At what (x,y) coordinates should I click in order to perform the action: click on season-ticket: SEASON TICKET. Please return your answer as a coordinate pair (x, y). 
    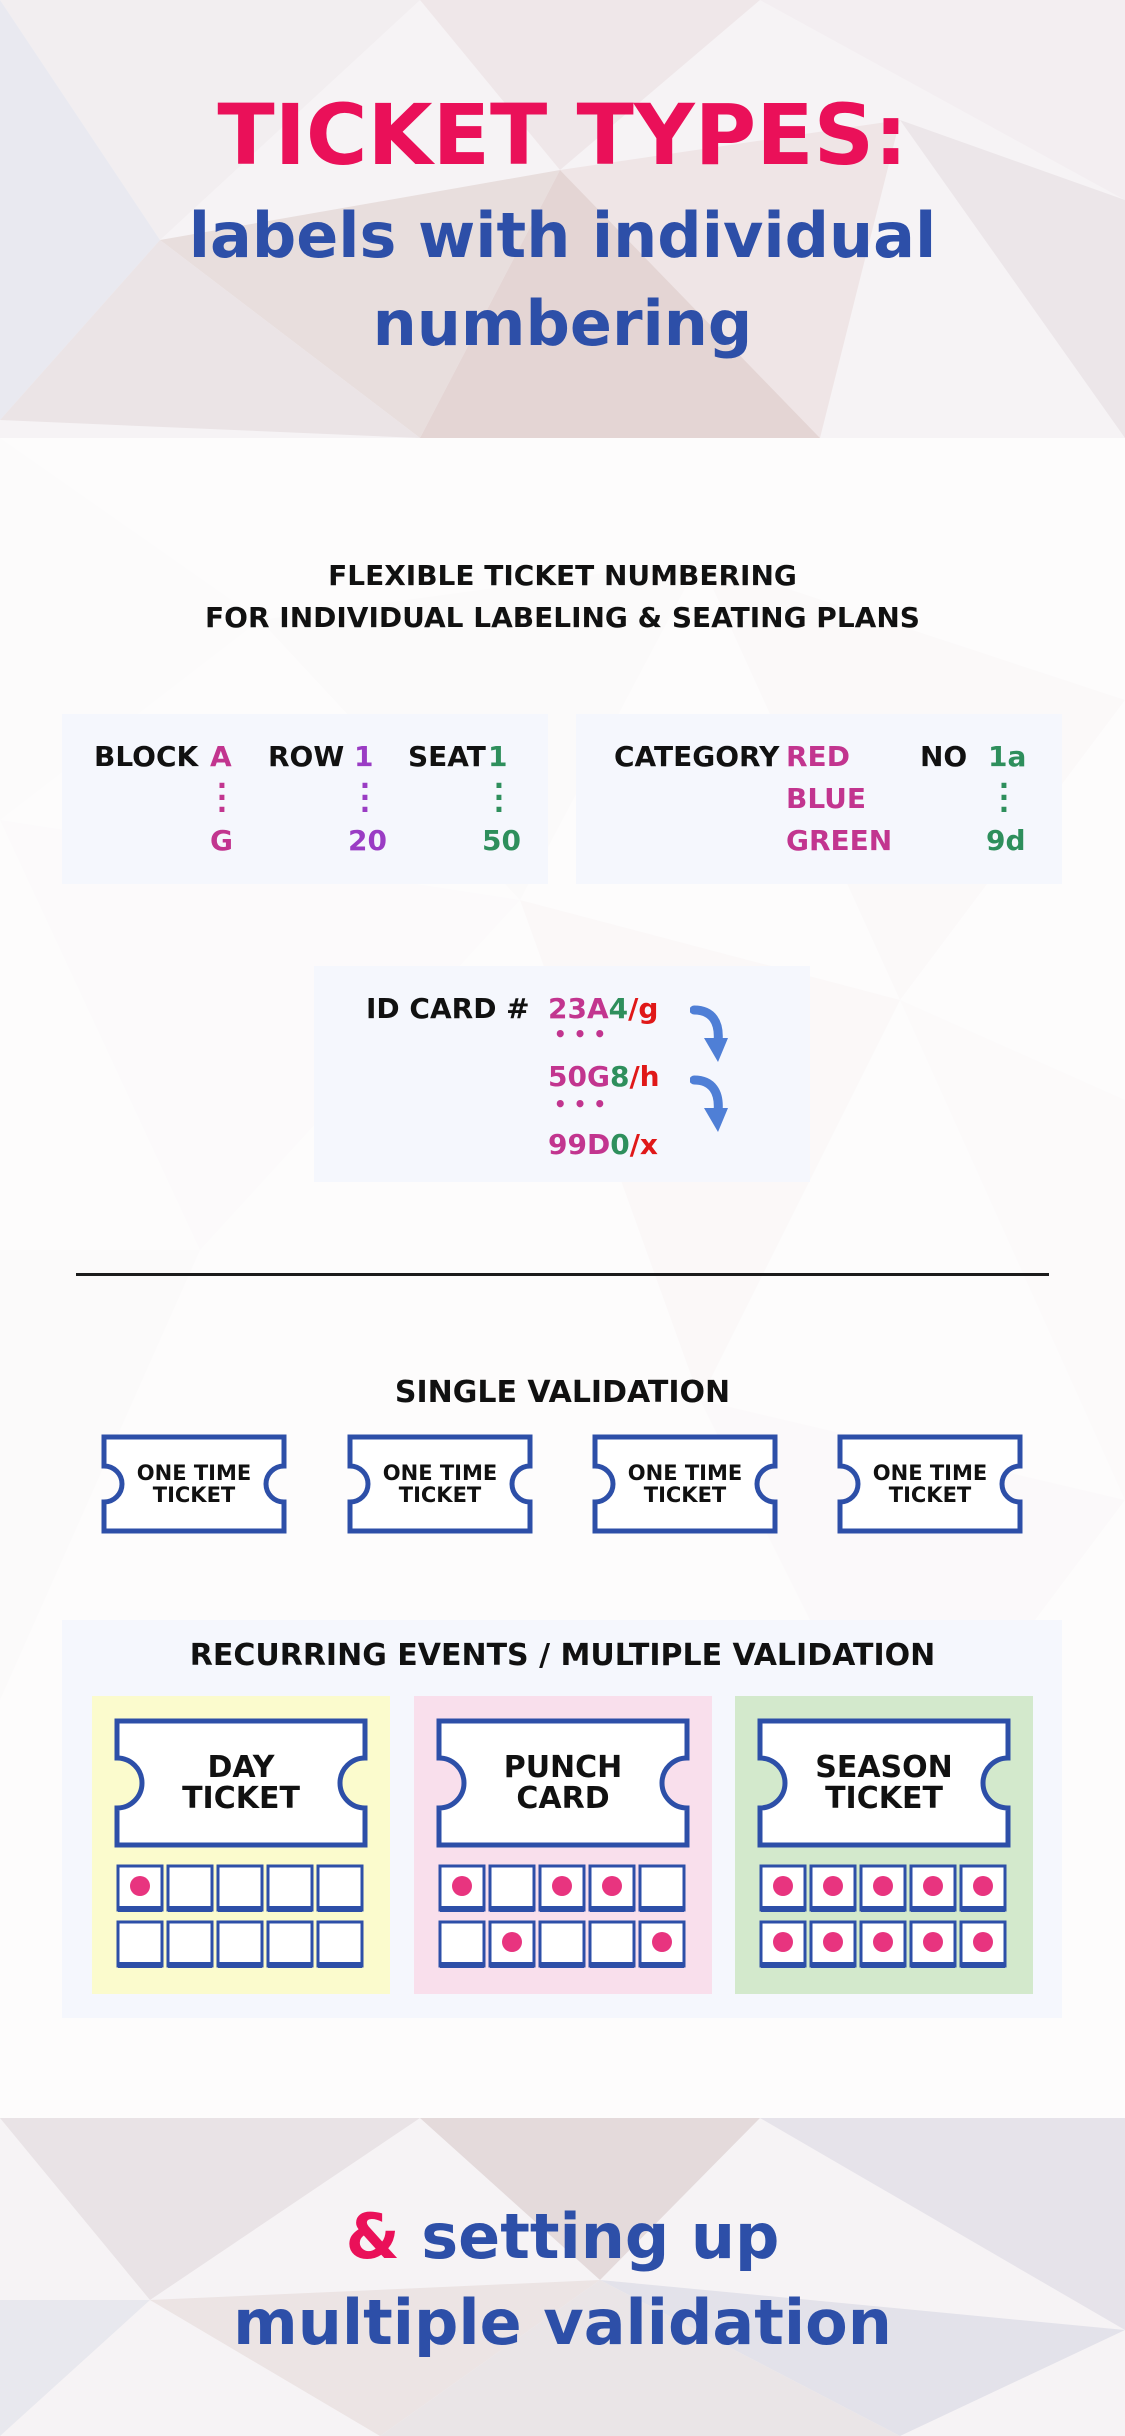
    Looking at the image, I should click on (884, 1783).